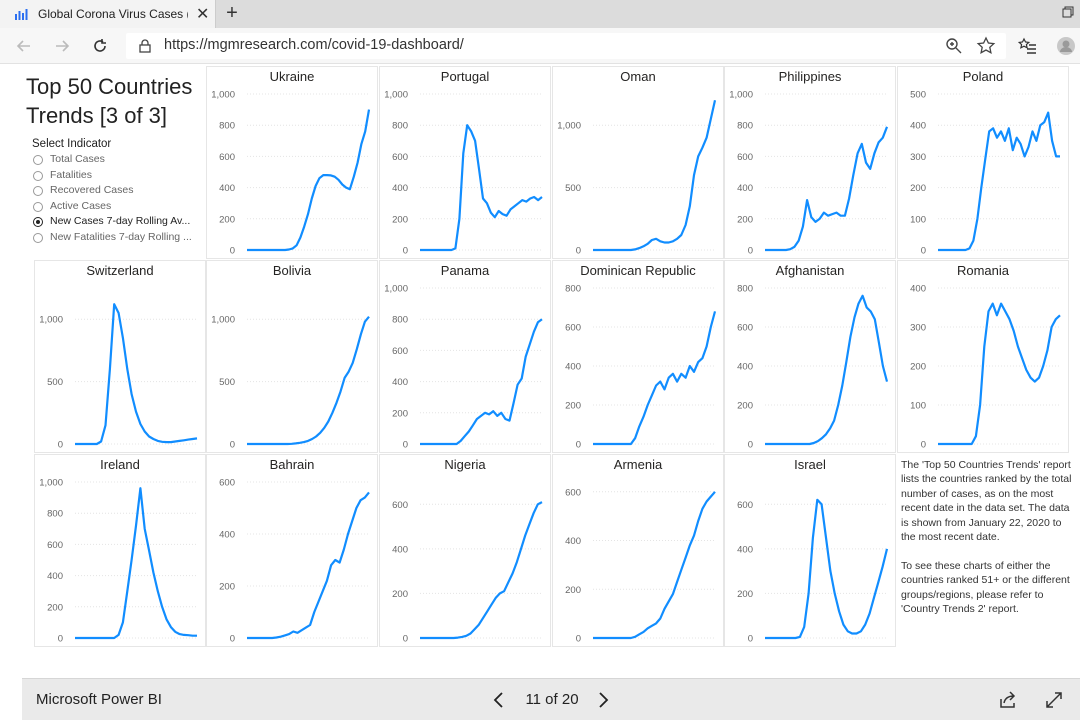 This screenshot has width=1080, height=720. Describe the element at coordinates (499, 700) in the screenshot. I see `previous-page-icon` at that location.